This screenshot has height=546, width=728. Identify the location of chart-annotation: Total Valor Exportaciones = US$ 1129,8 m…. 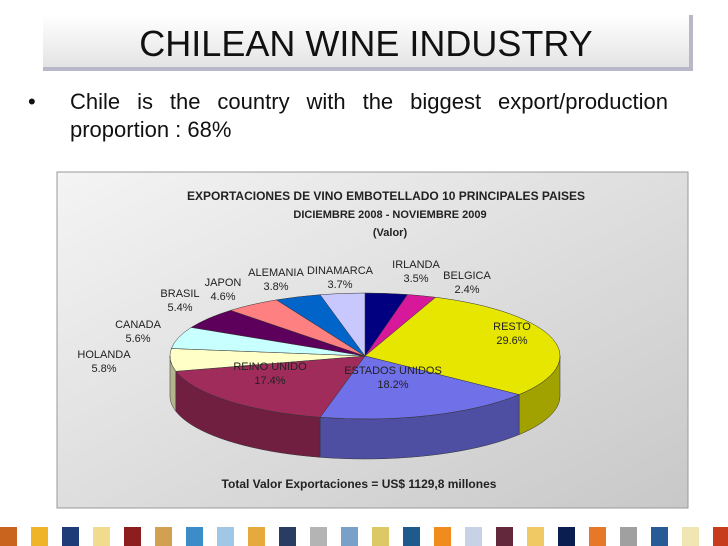
(359, 484).